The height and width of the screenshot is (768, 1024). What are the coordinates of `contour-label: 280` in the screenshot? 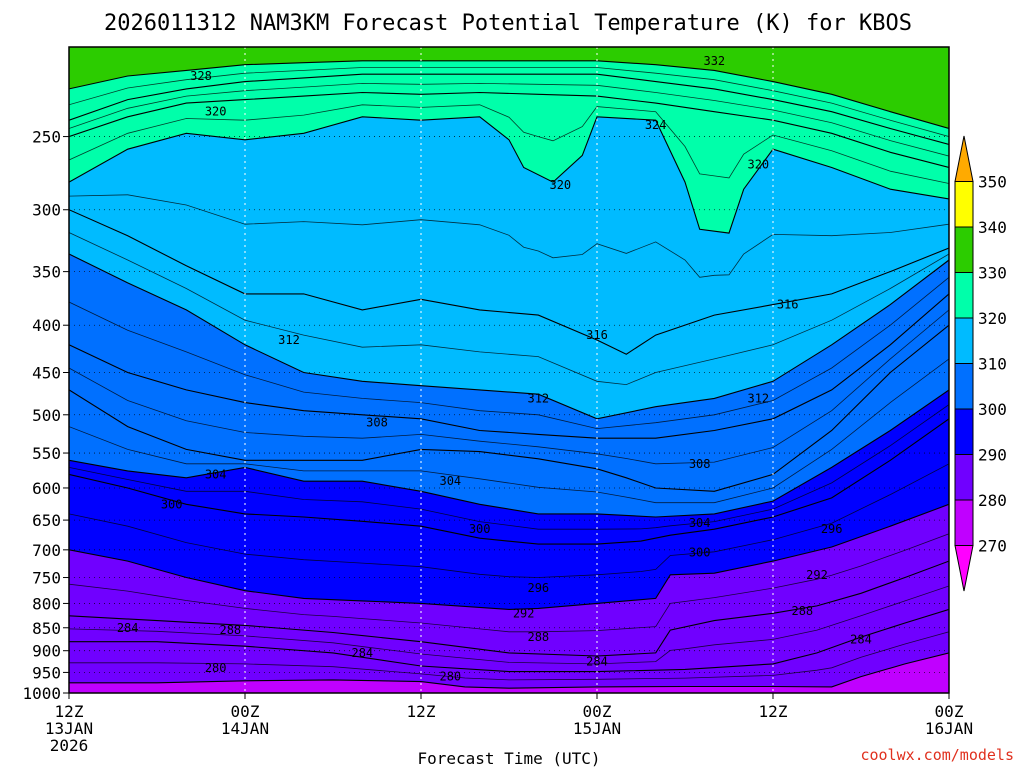 It's located at (216, 668).